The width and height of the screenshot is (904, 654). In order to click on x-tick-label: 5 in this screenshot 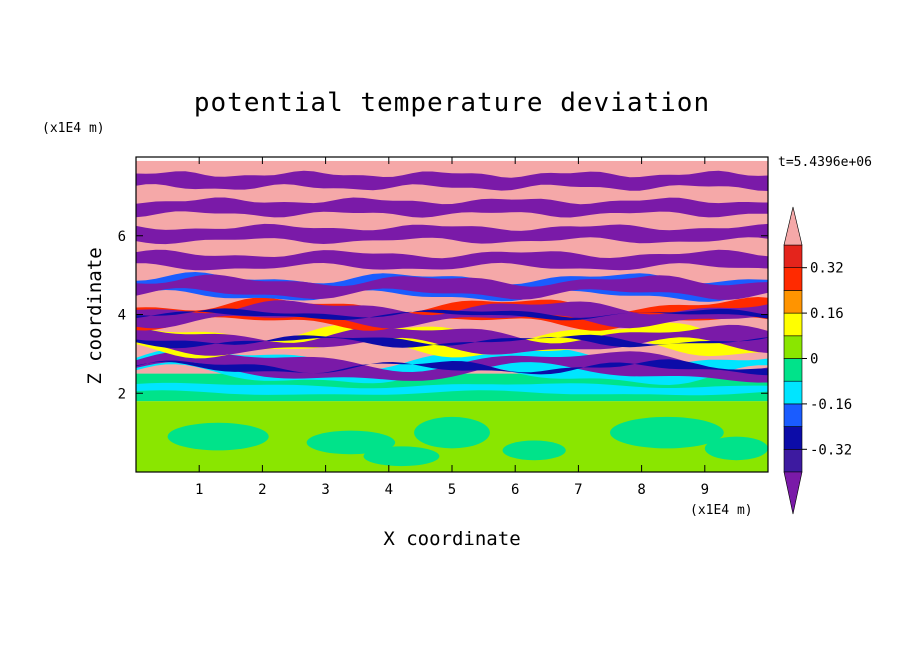, I will do `click(452, 490)`.